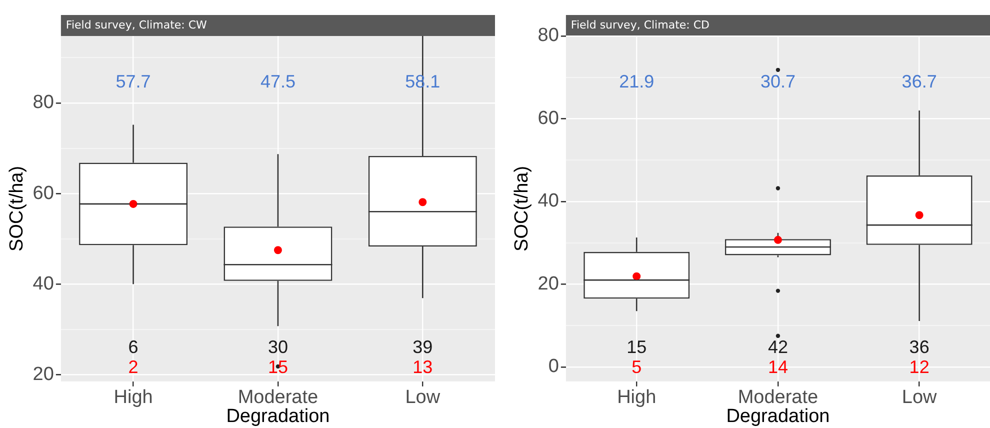 Image resolution: width=990 pixels, height=428 pixels. I want to click on annotation: 39, so click(422, 346).